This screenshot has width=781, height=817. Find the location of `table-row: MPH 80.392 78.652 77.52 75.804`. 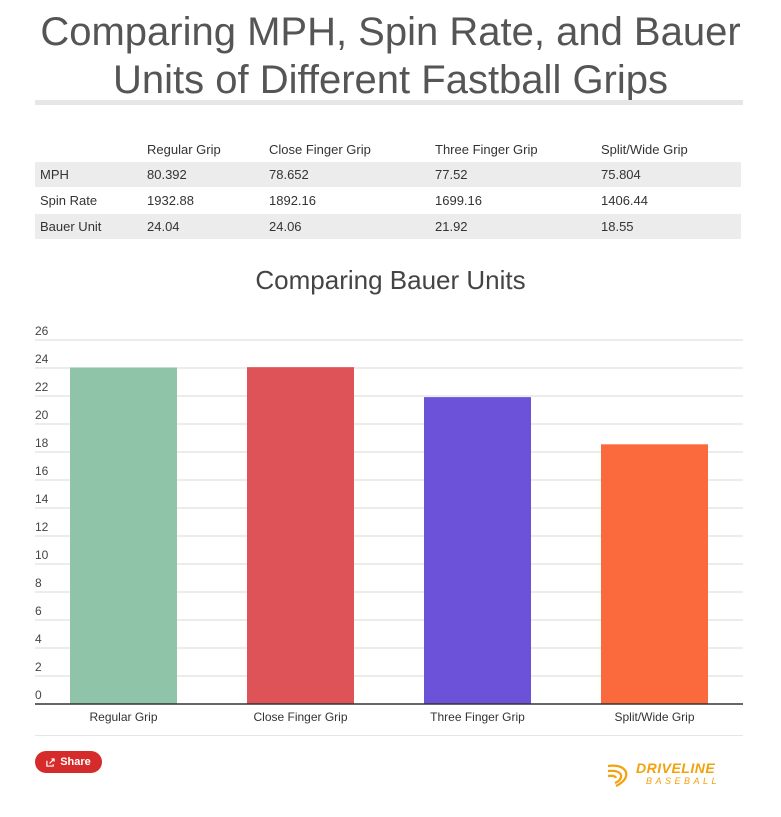

table-row: MPH 80.392 78.652 77.52 75.804 is located at coordinates (388, 174).